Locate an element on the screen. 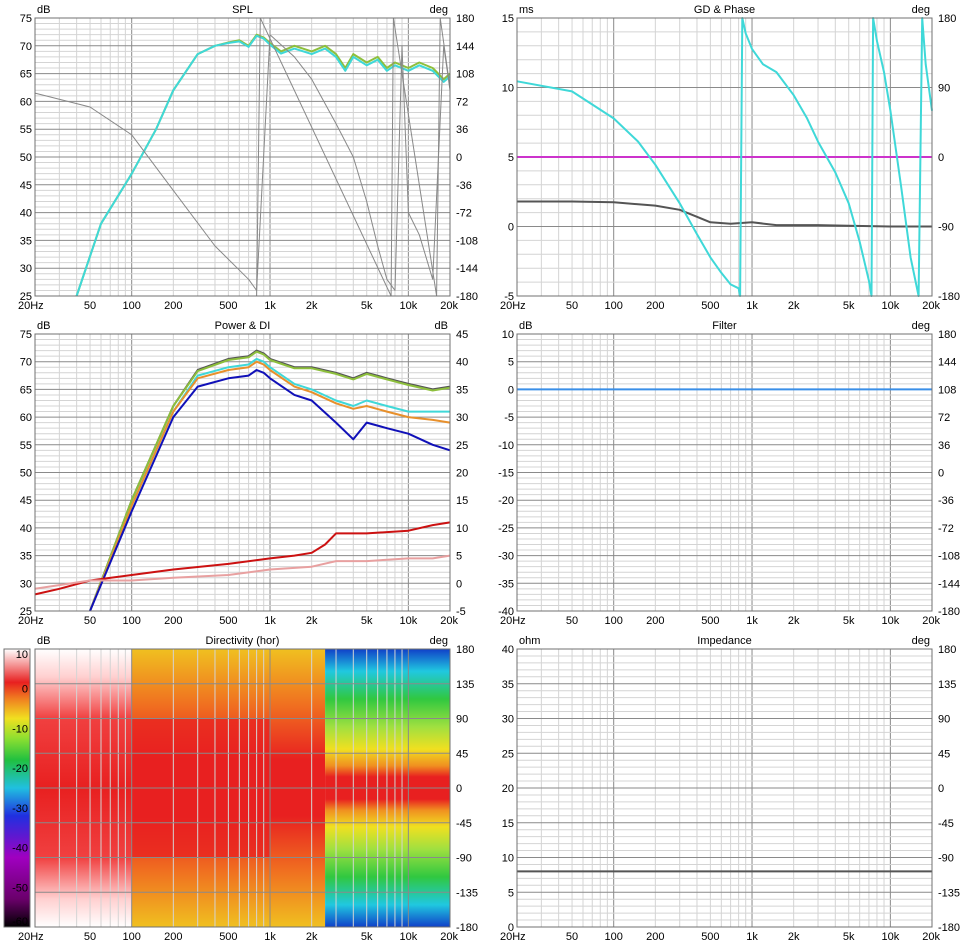 The image size is (966, 952). power_di-ytick-top: 75 is located at coordinates (26, 335).